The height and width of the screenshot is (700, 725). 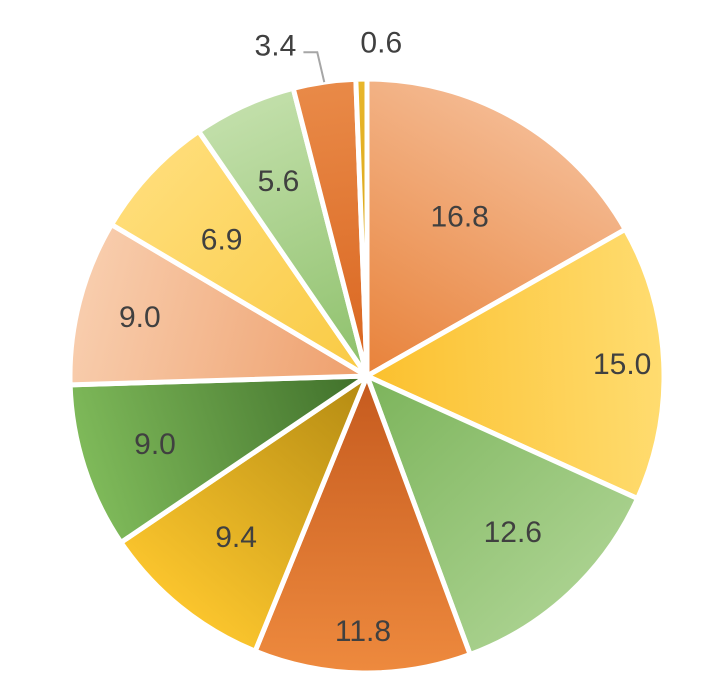 I want to click on slice-label-5: 9.4, so click(x=236, y=537).